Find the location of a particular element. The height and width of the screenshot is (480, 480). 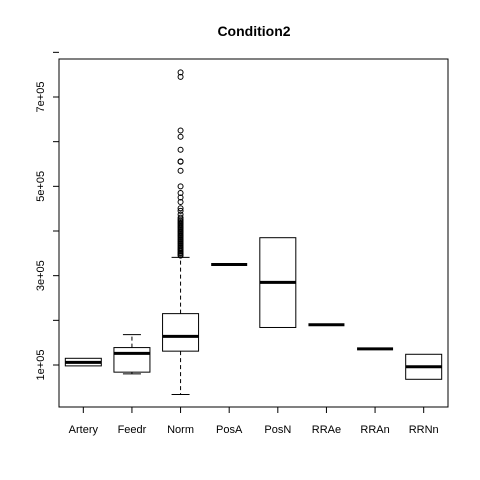

y-tick-label: 5e+05 is located at coordinates (41, 186).